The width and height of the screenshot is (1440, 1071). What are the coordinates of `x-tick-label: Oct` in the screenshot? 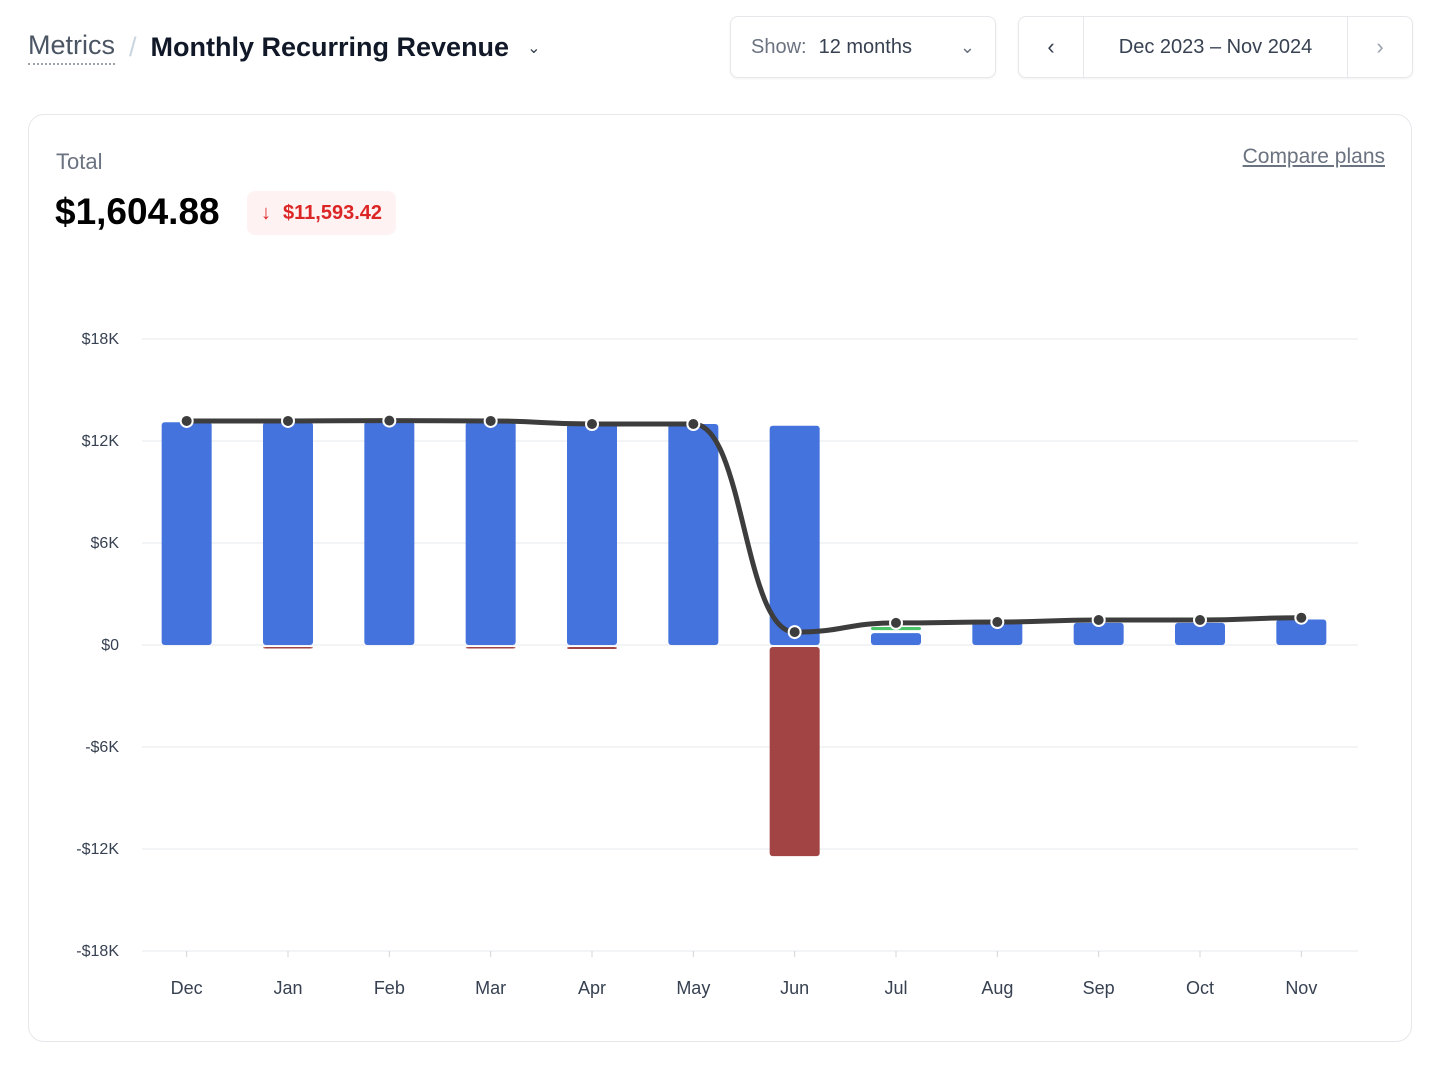 It's located at (1200, 988).